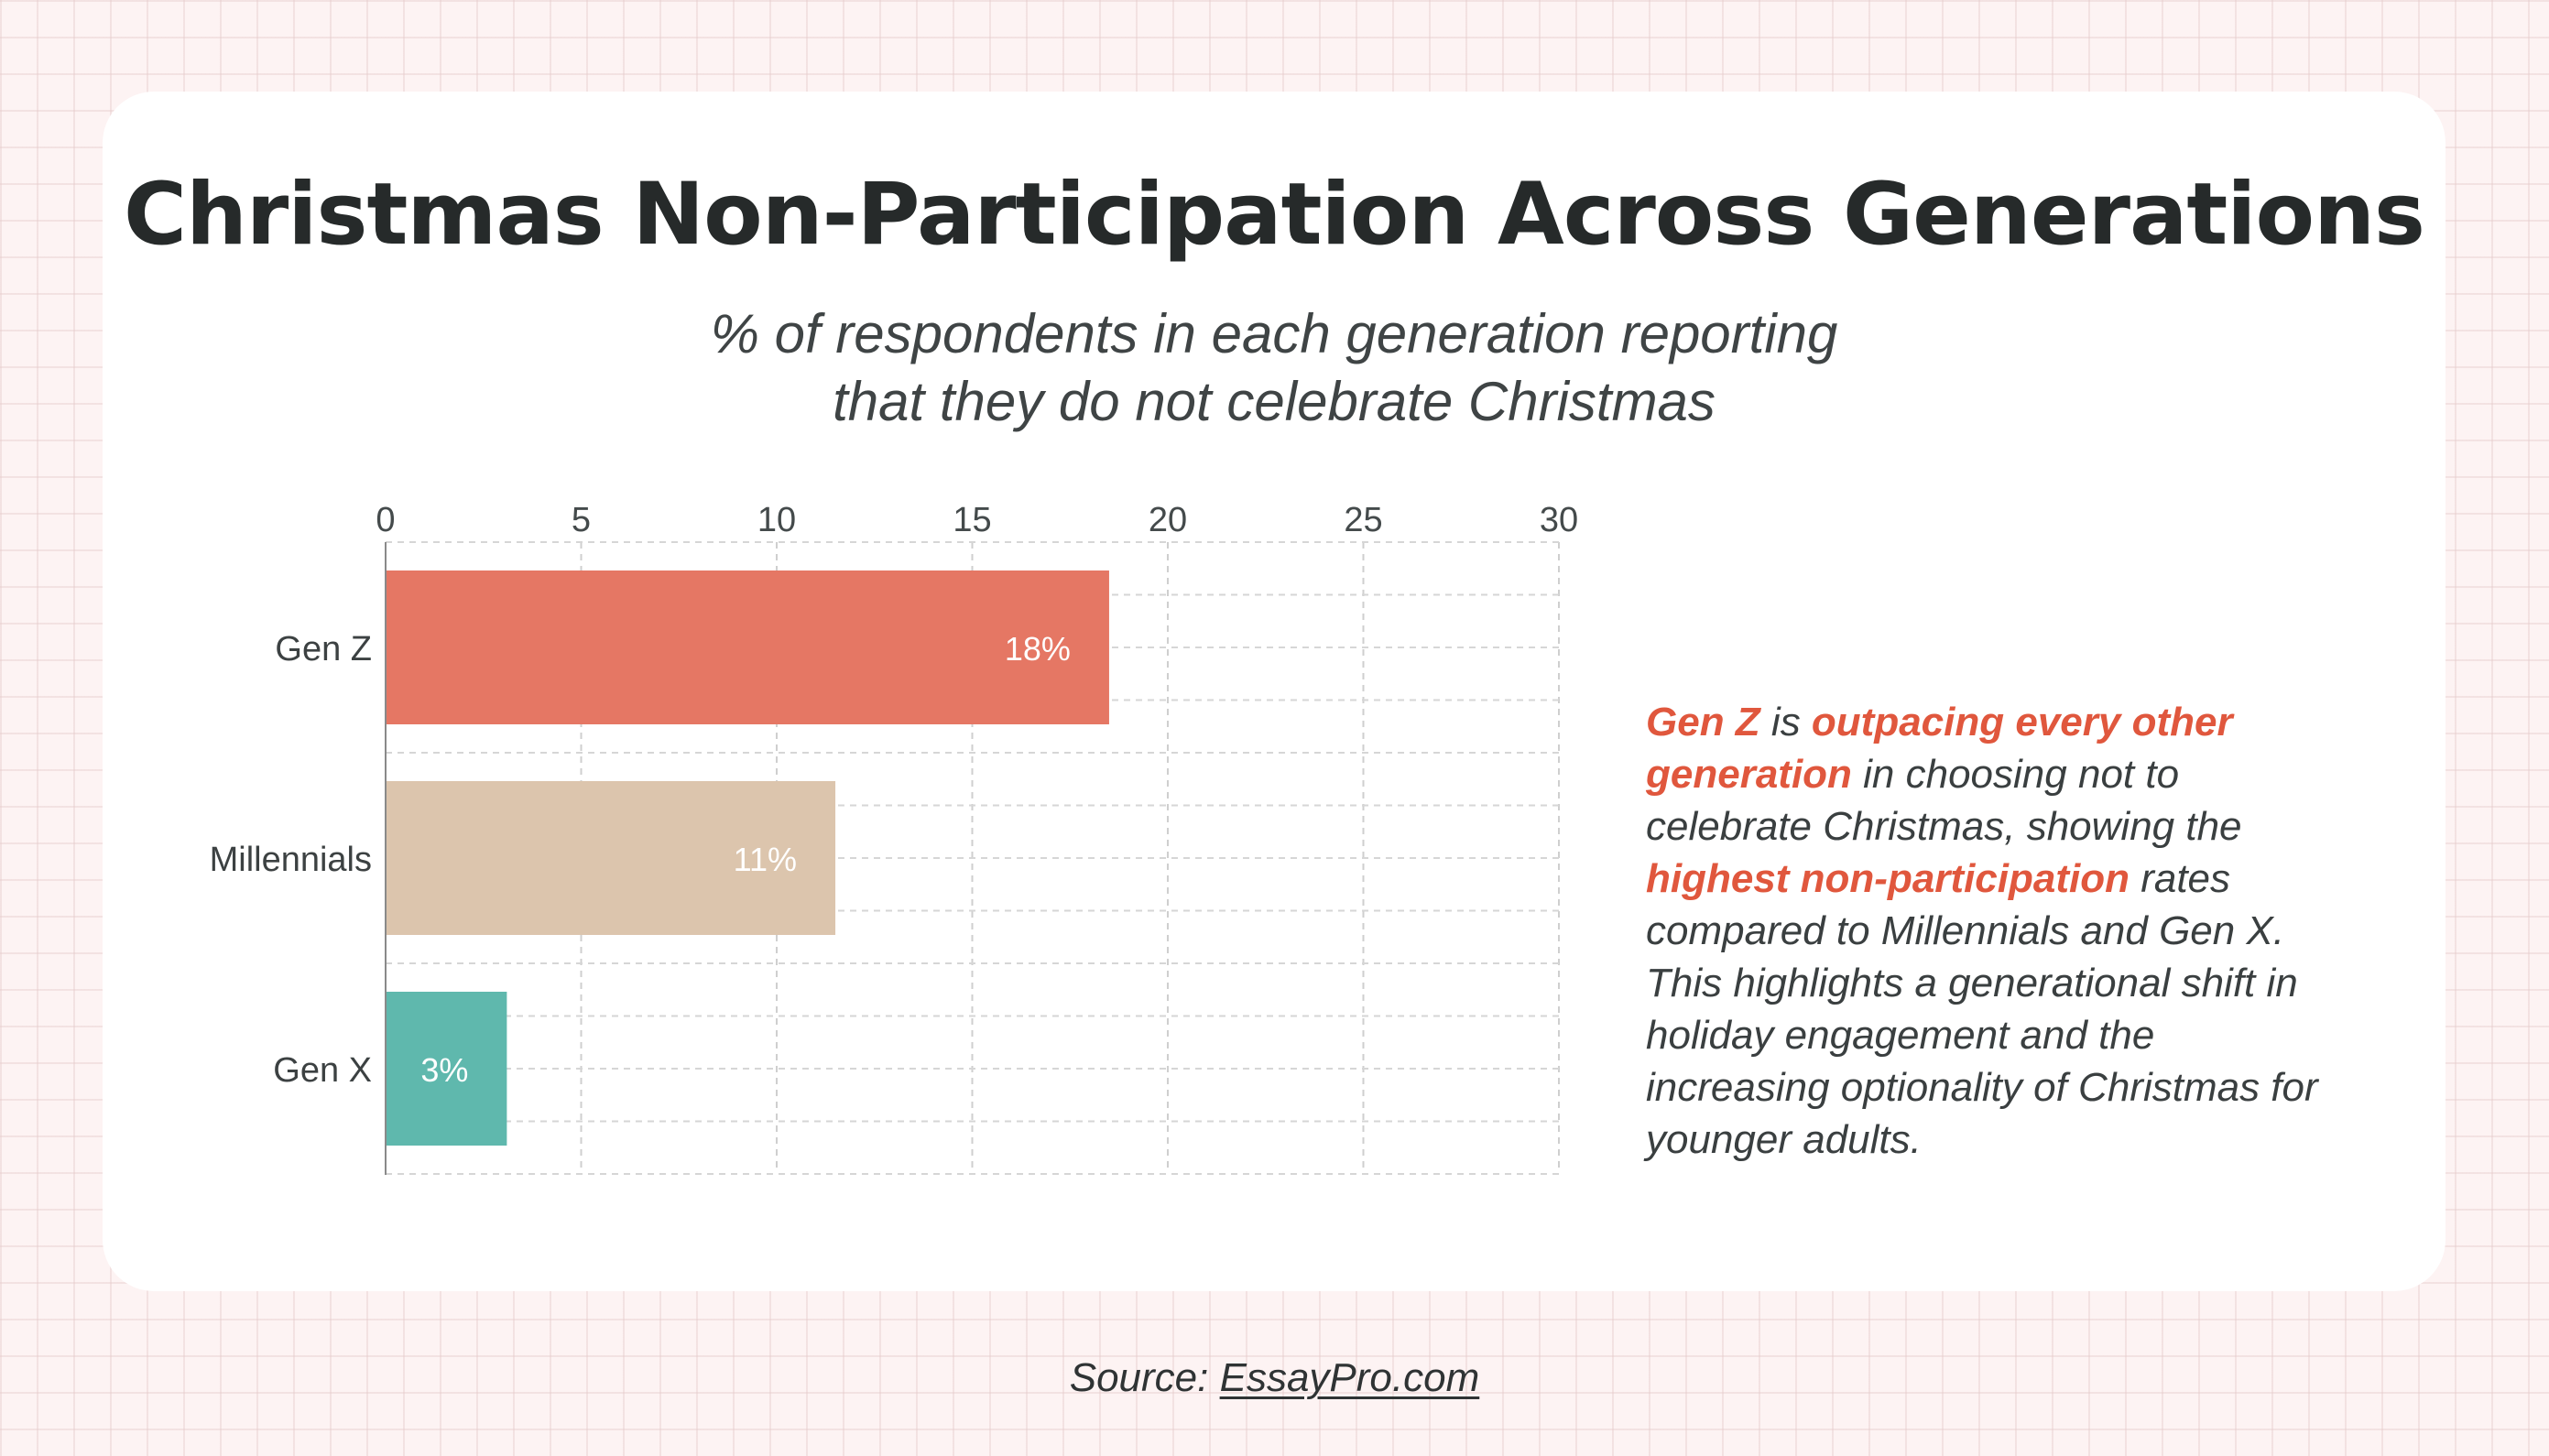  What do you see at coordinates (1785, 722) in the screenshot?
I see `note-text-1: is` at bounding box center [1785, 722].